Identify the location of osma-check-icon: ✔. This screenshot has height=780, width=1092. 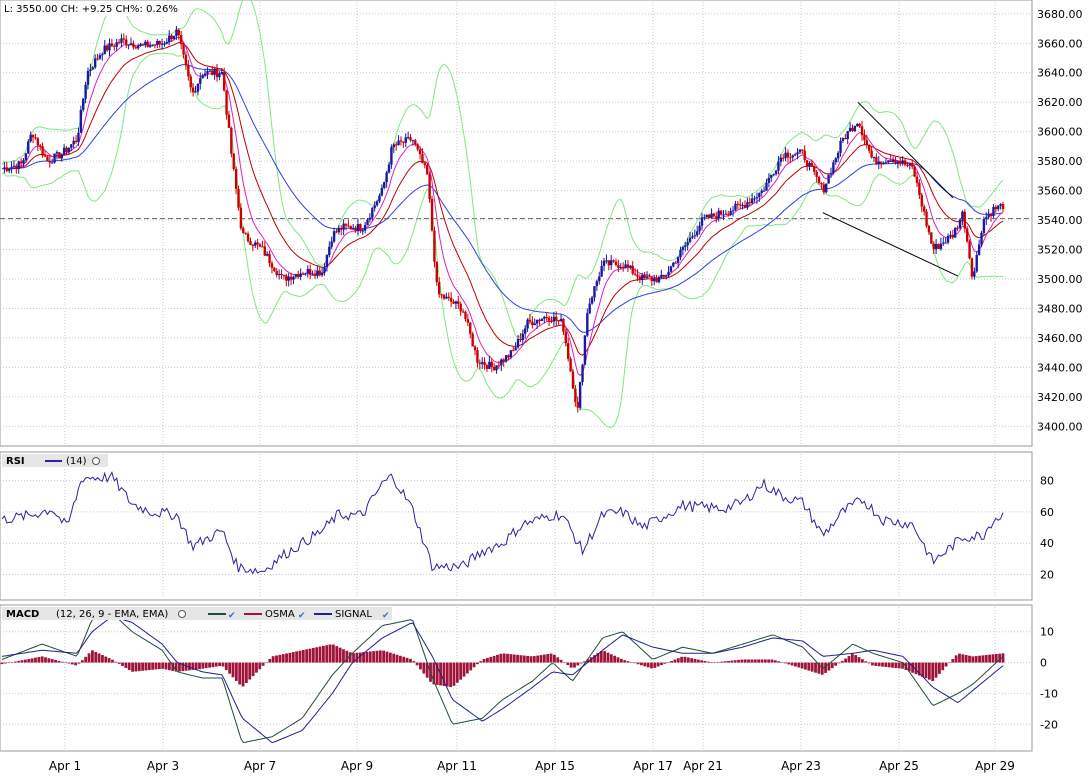
(302, 616).